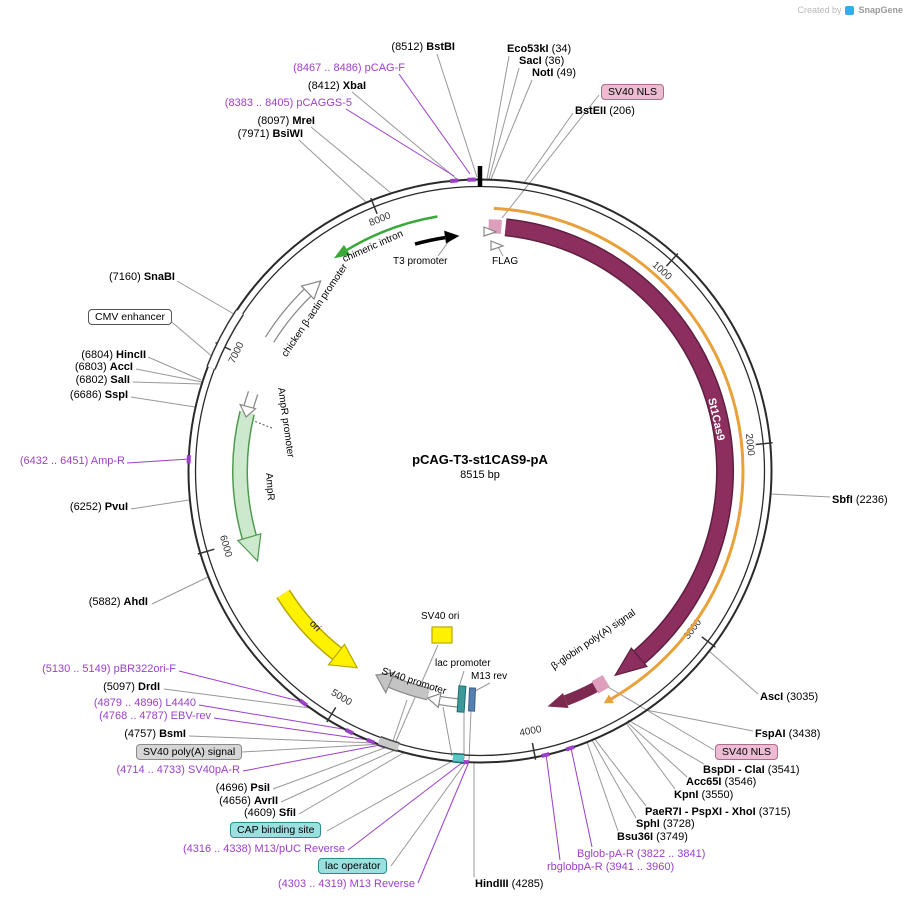 The height and width of the screenshot is (901, 911). Describe the element at coordinates (605, 111) in the screenshot. I see `site-label-bsteii: BstEII (206)` at that location.